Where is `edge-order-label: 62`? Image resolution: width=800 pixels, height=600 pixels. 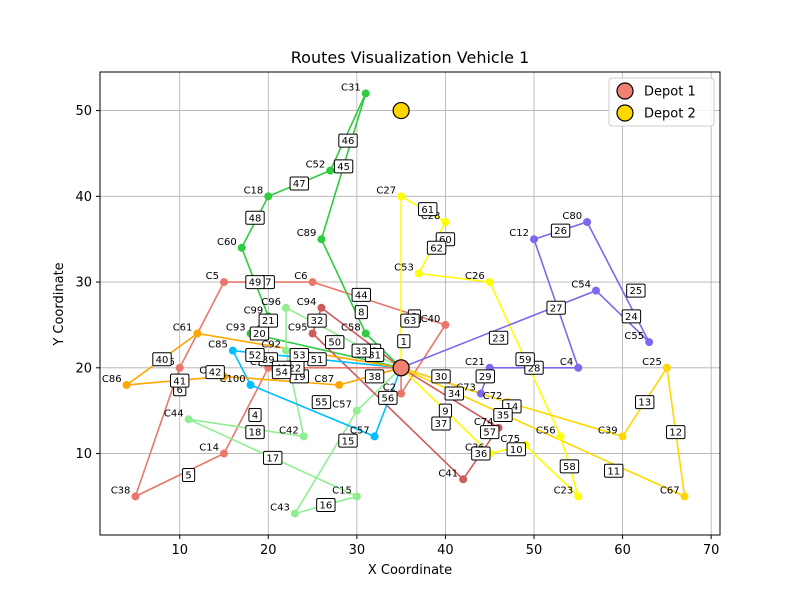 edge-order-label: 62 is located at coordinates (436, 247).